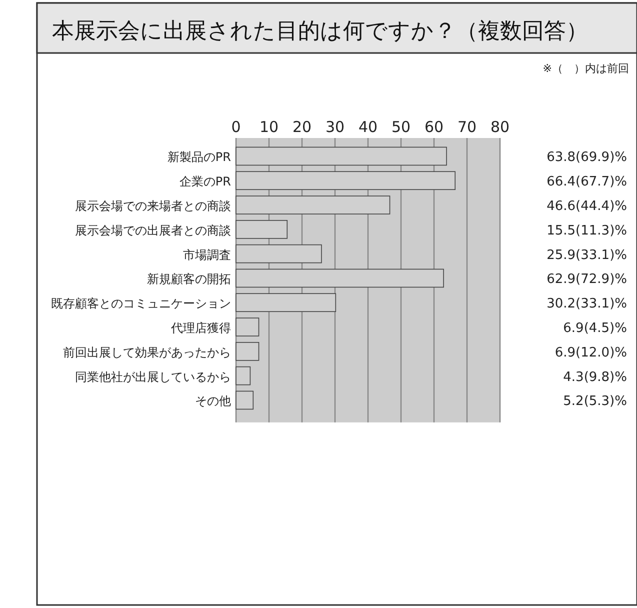 The image size is (637, 608). Describe the element at coordinates (586, 304) in the screenshot. I see `data-label: 30.2(33.1)%` at that location.